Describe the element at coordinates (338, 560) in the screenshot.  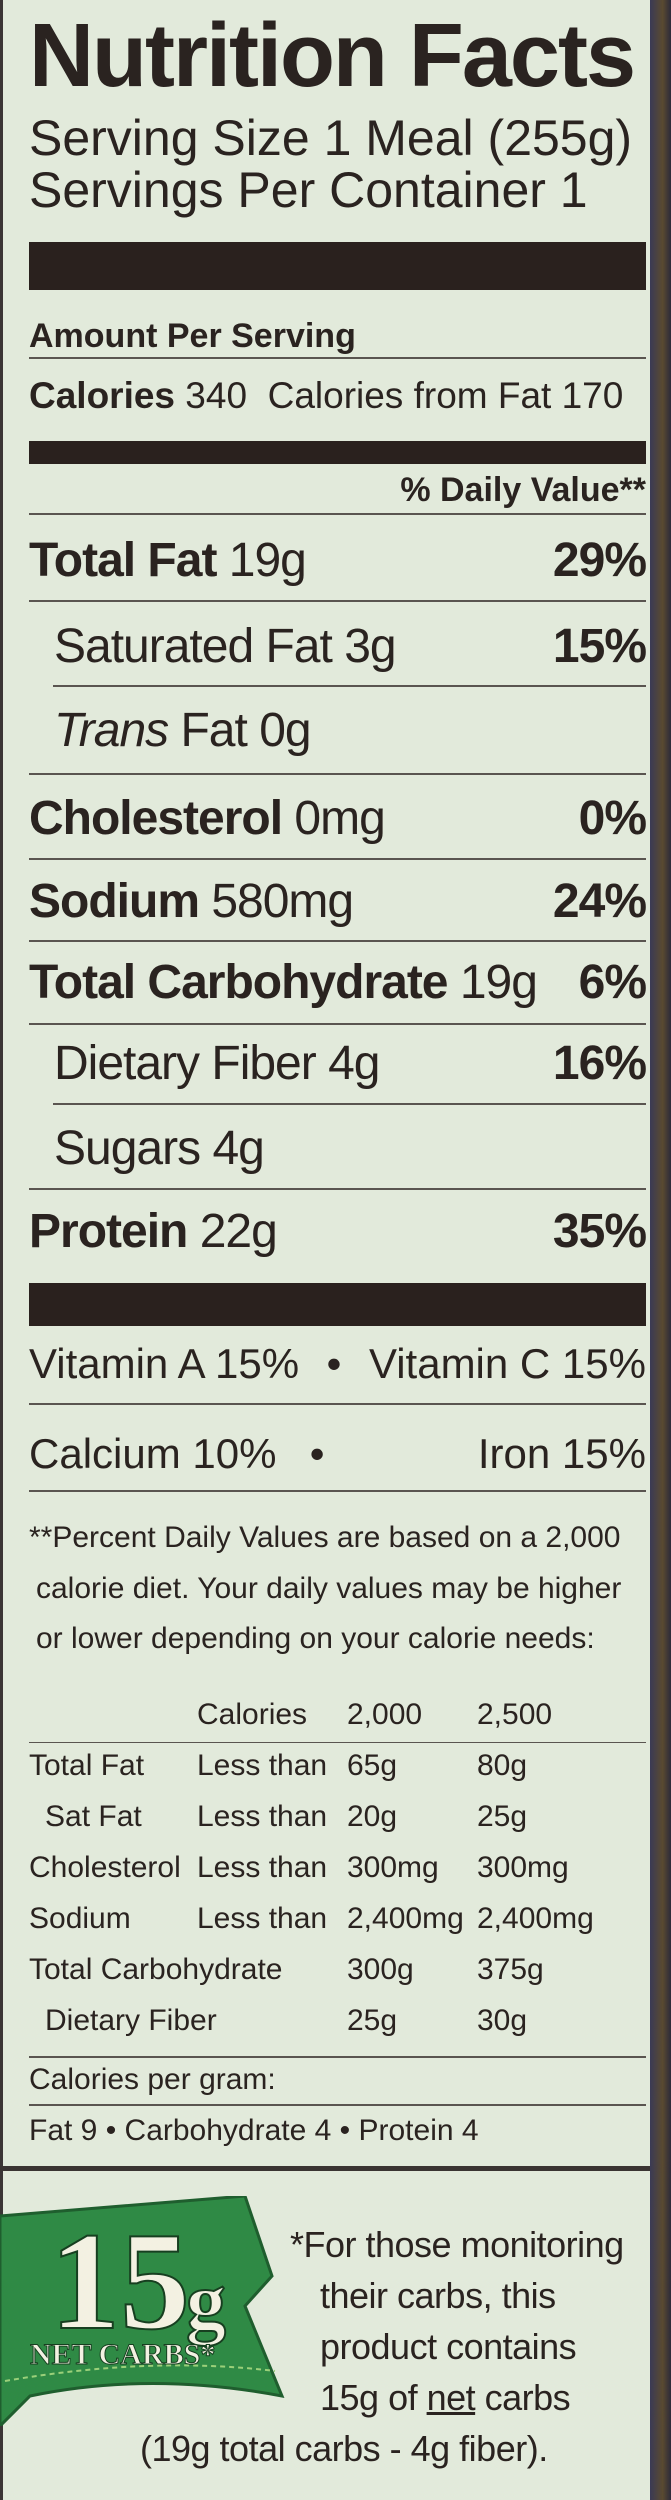
I see `nutrient-row-total-fat: Total Fat 19g 29%` at that location.